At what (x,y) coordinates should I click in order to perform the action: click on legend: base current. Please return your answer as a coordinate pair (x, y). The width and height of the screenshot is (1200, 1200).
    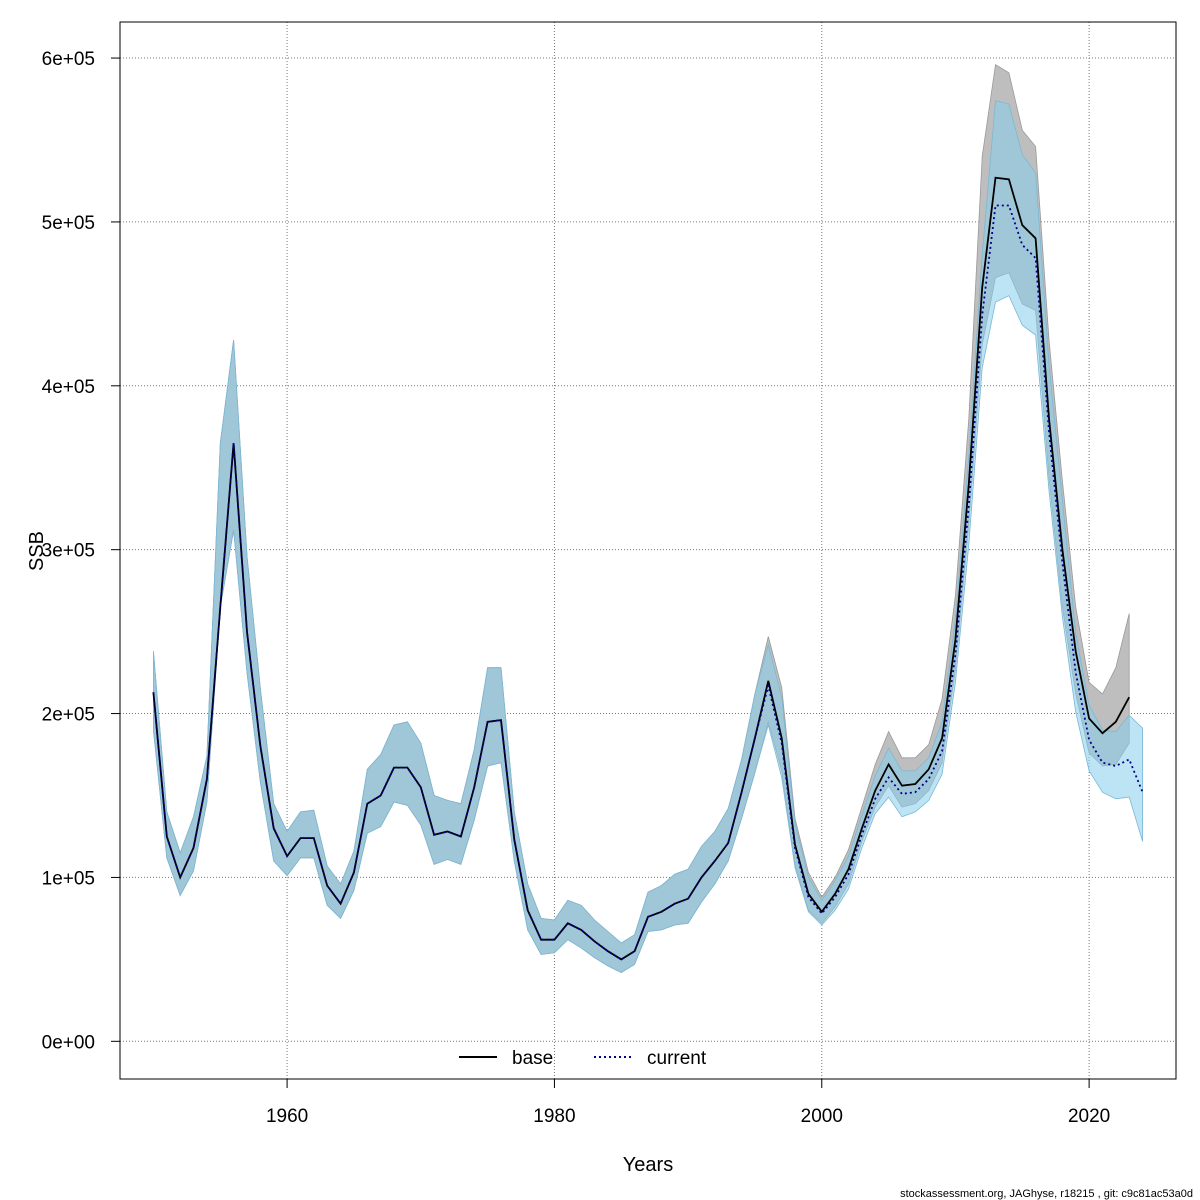
    Looking at the image, I should click on (583, 1058).